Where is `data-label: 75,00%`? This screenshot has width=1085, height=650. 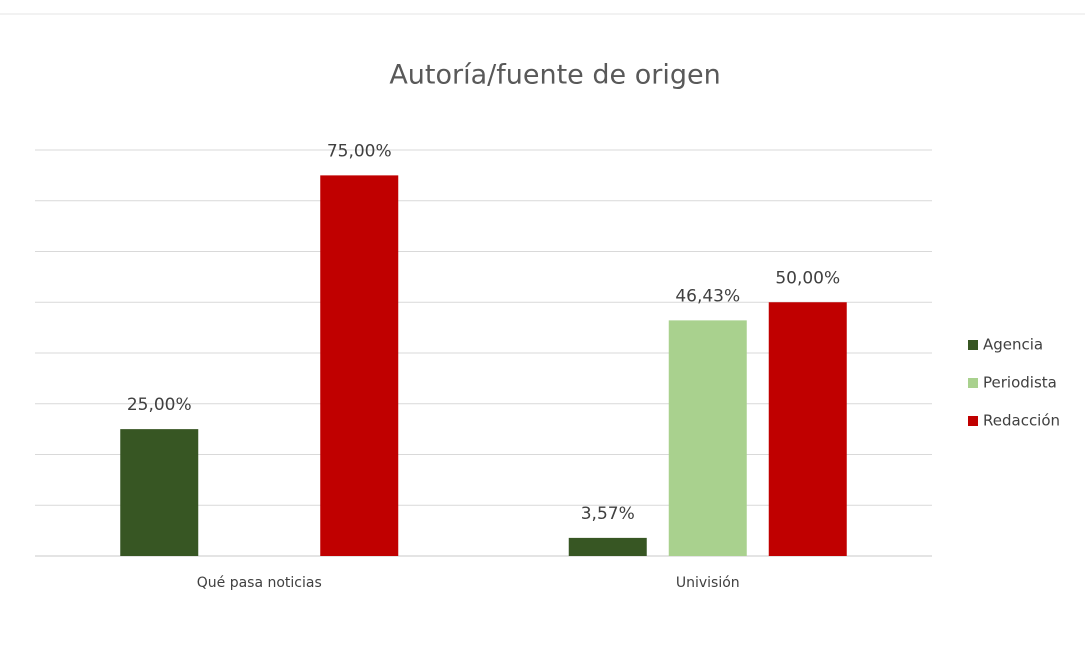 data-label: 75,00% is located at coordinates (359, 151).